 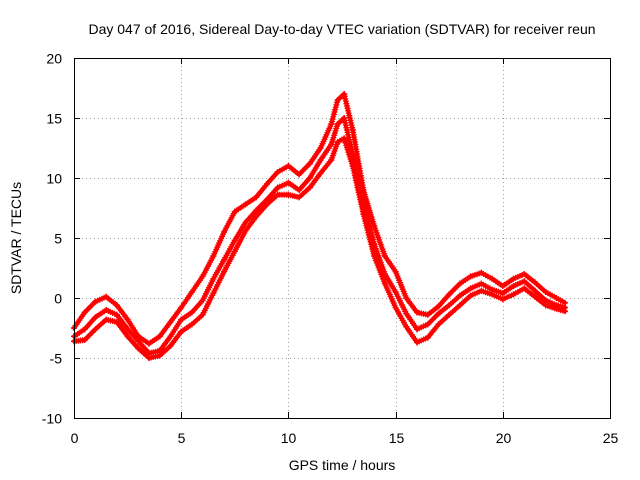 What do you see at coordinates (397, 438) in the screenshot?
I see `x-tick-label: 15` at bounding box center [397, 438].